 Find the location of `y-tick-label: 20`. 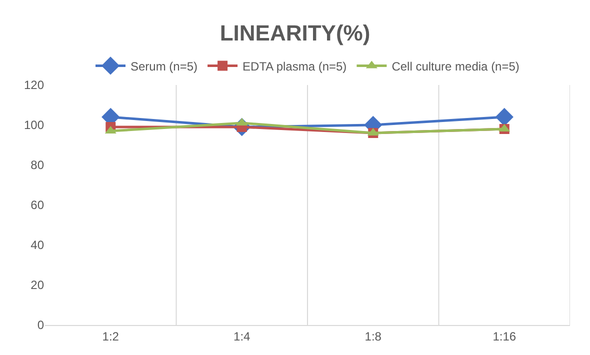

y-tick-label: 20 is located at coordinates (37, 285).